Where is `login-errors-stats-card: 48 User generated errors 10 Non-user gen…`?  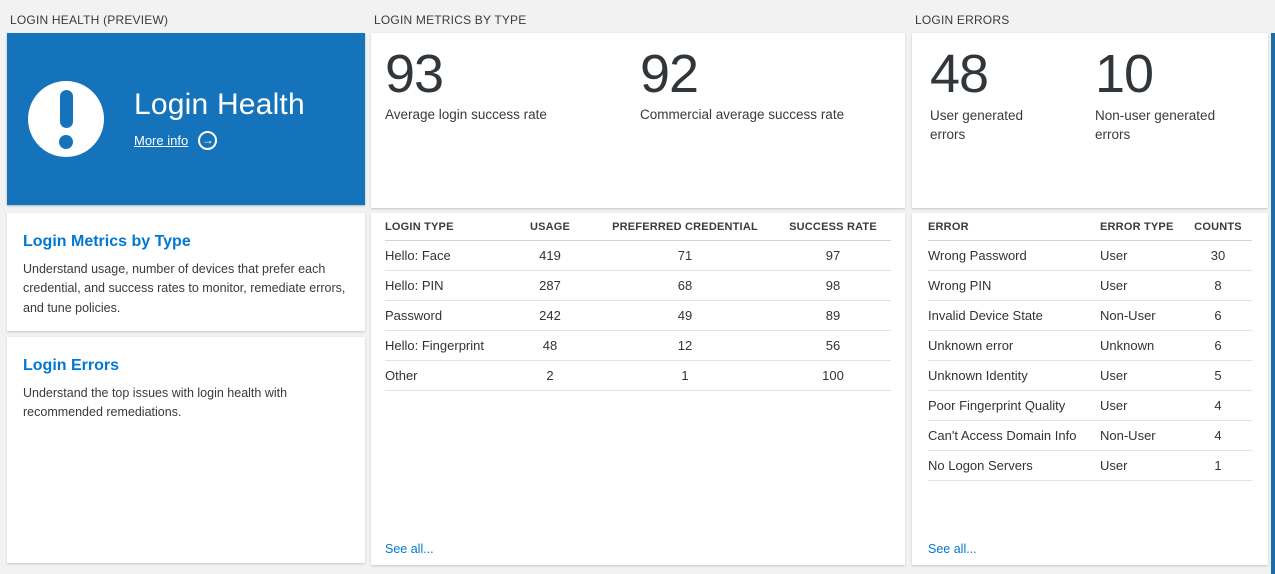
login-errors-stats-card: 48 User generated errors 10 Non-user gen… is located at coordinates (1090, 120).